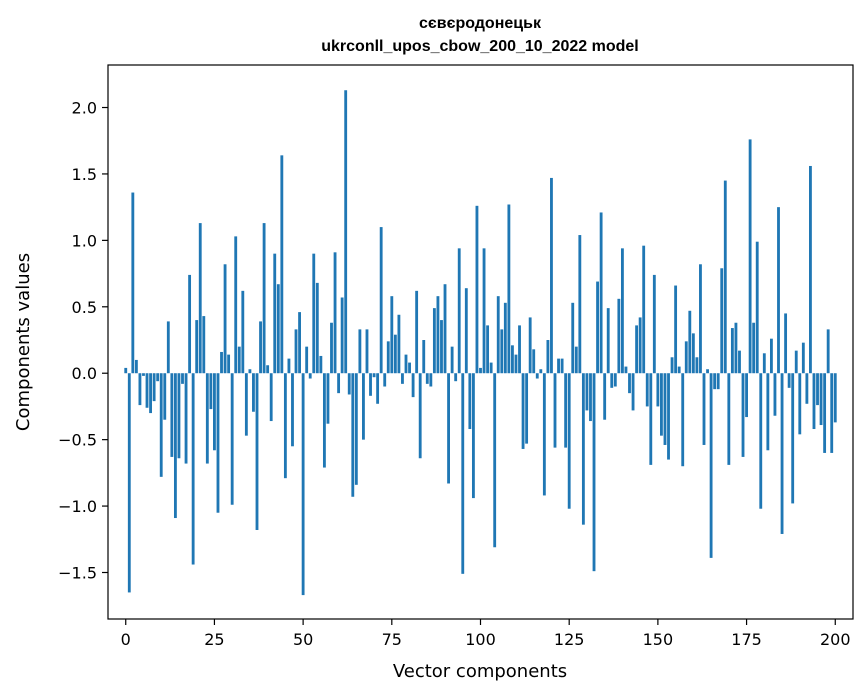 This screenshot has width=867, height=696. What do you see at coordinates (392, 639) in the screenshot?
I see `x-tick-label: 75` at bounding box center [392, 639].